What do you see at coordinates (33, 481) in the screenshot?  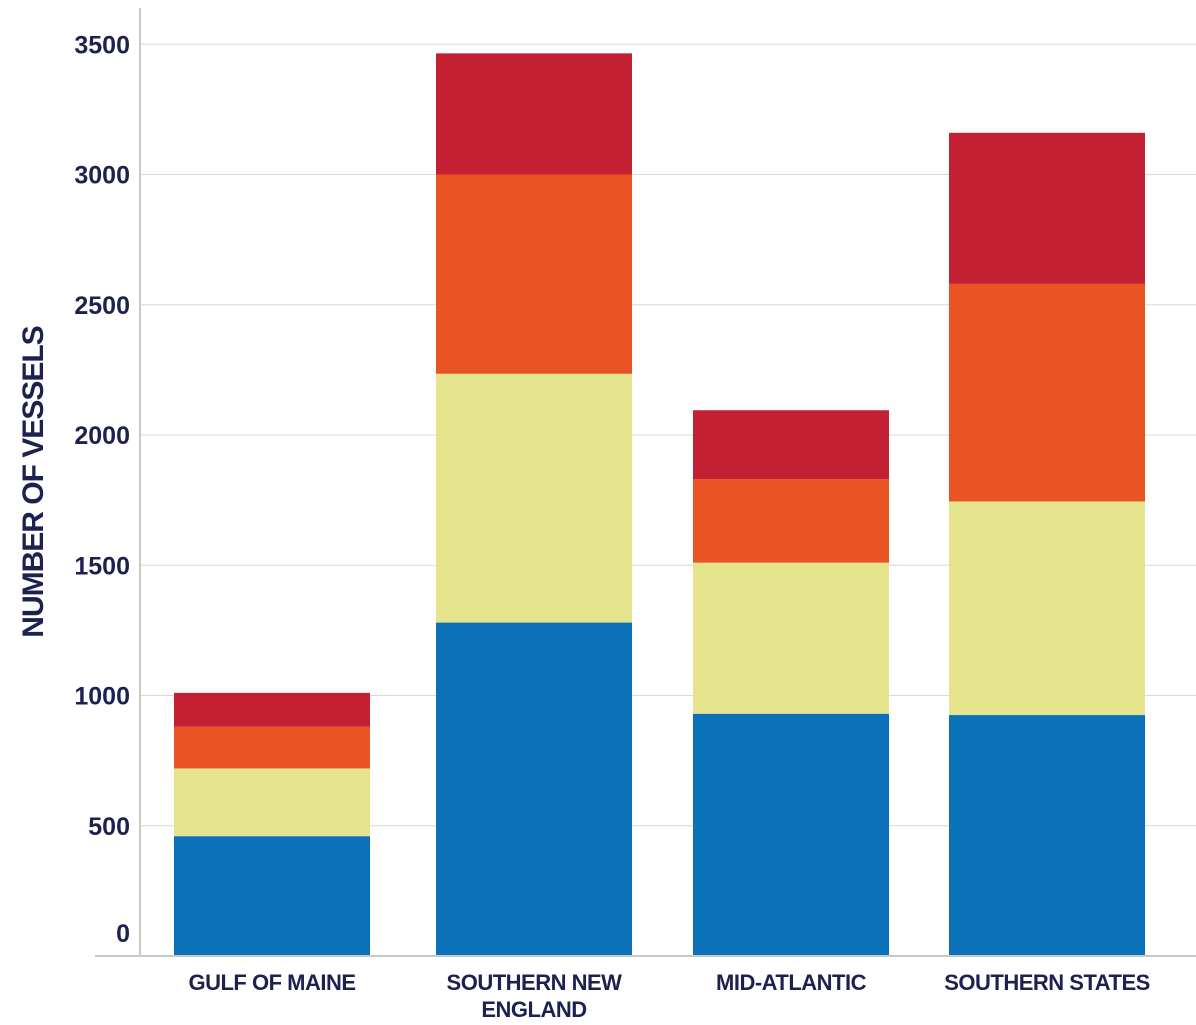 I see `y-axis-title: NUMBER OF VESSELS` at bounding box center [33, 481].